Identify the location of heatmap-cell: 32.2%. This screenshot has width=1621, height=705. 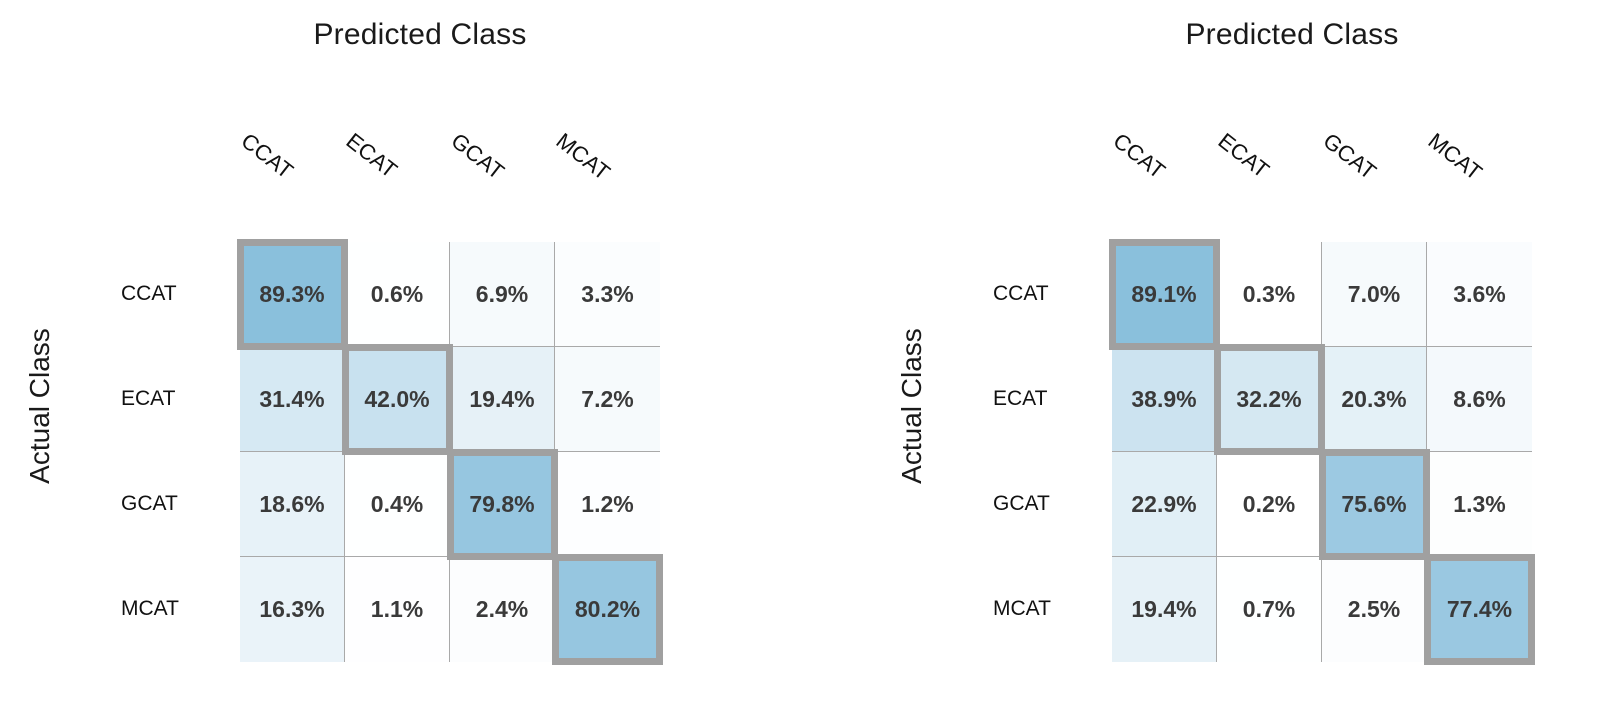
(1269, 399).